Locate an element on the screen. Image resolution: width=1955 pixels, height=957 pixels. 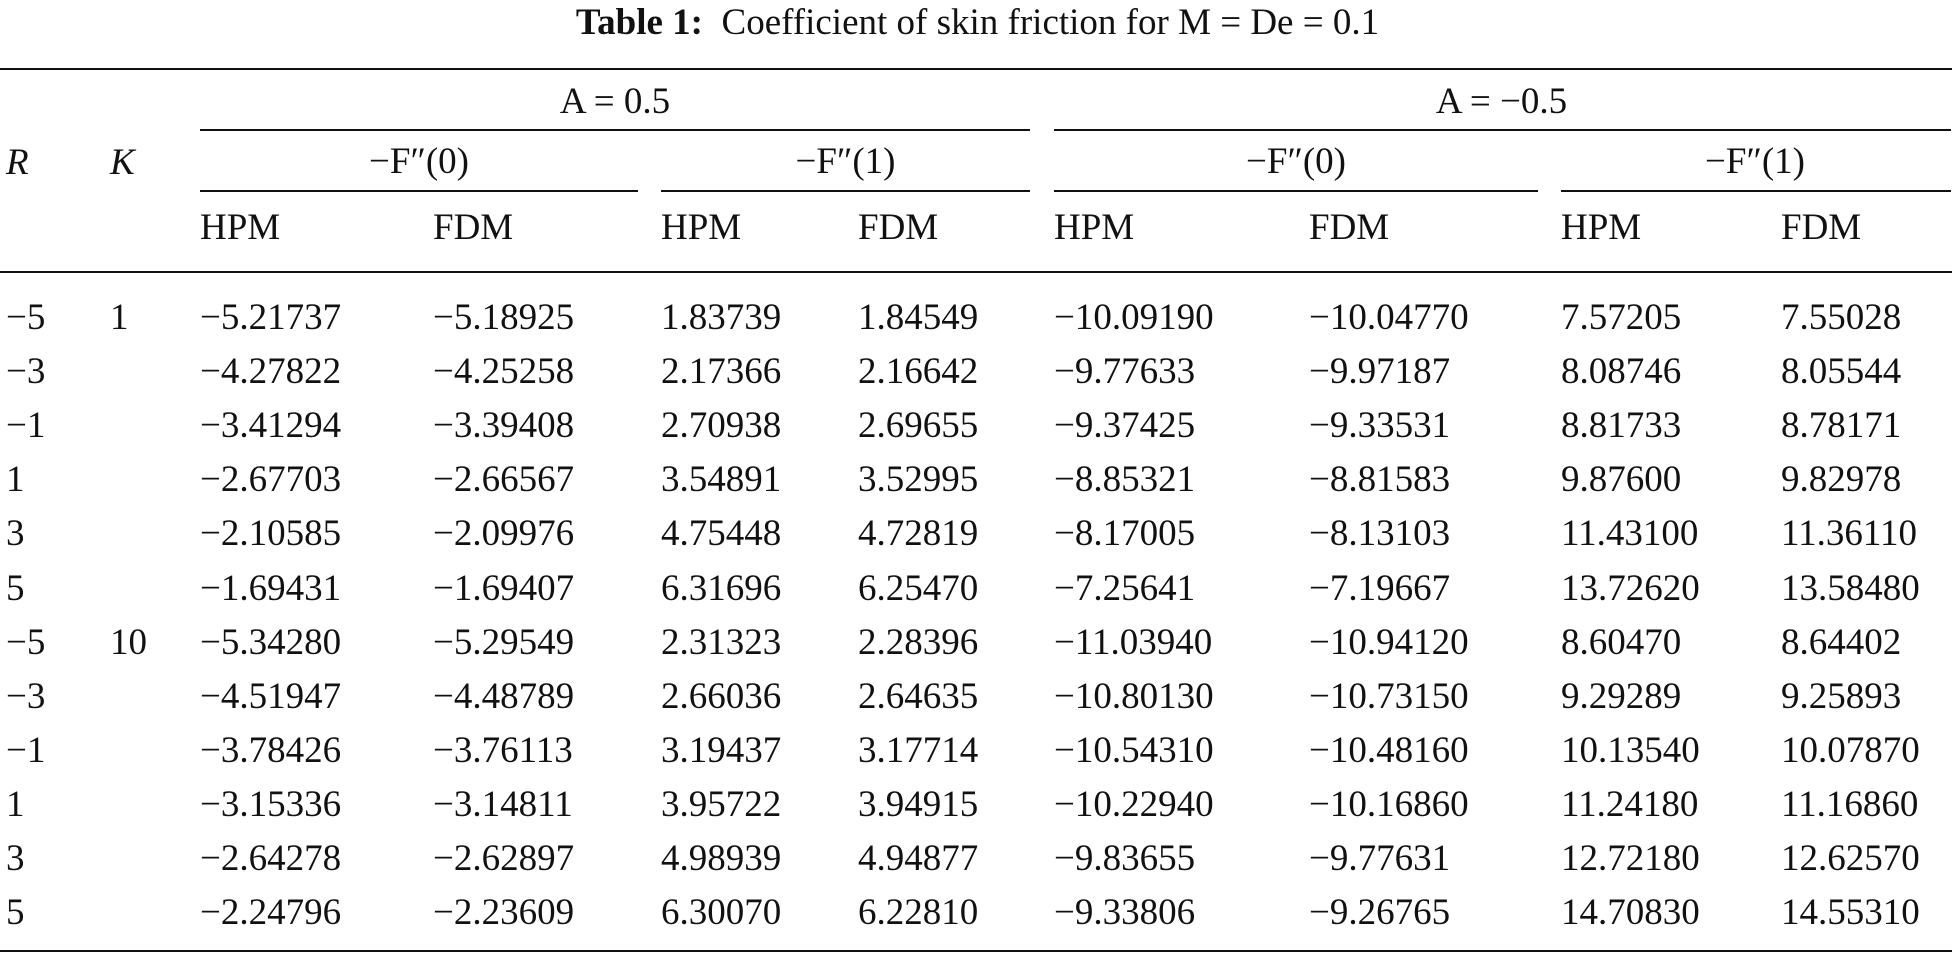
cell: 8.81733 is located at coordinates (1621, 426).